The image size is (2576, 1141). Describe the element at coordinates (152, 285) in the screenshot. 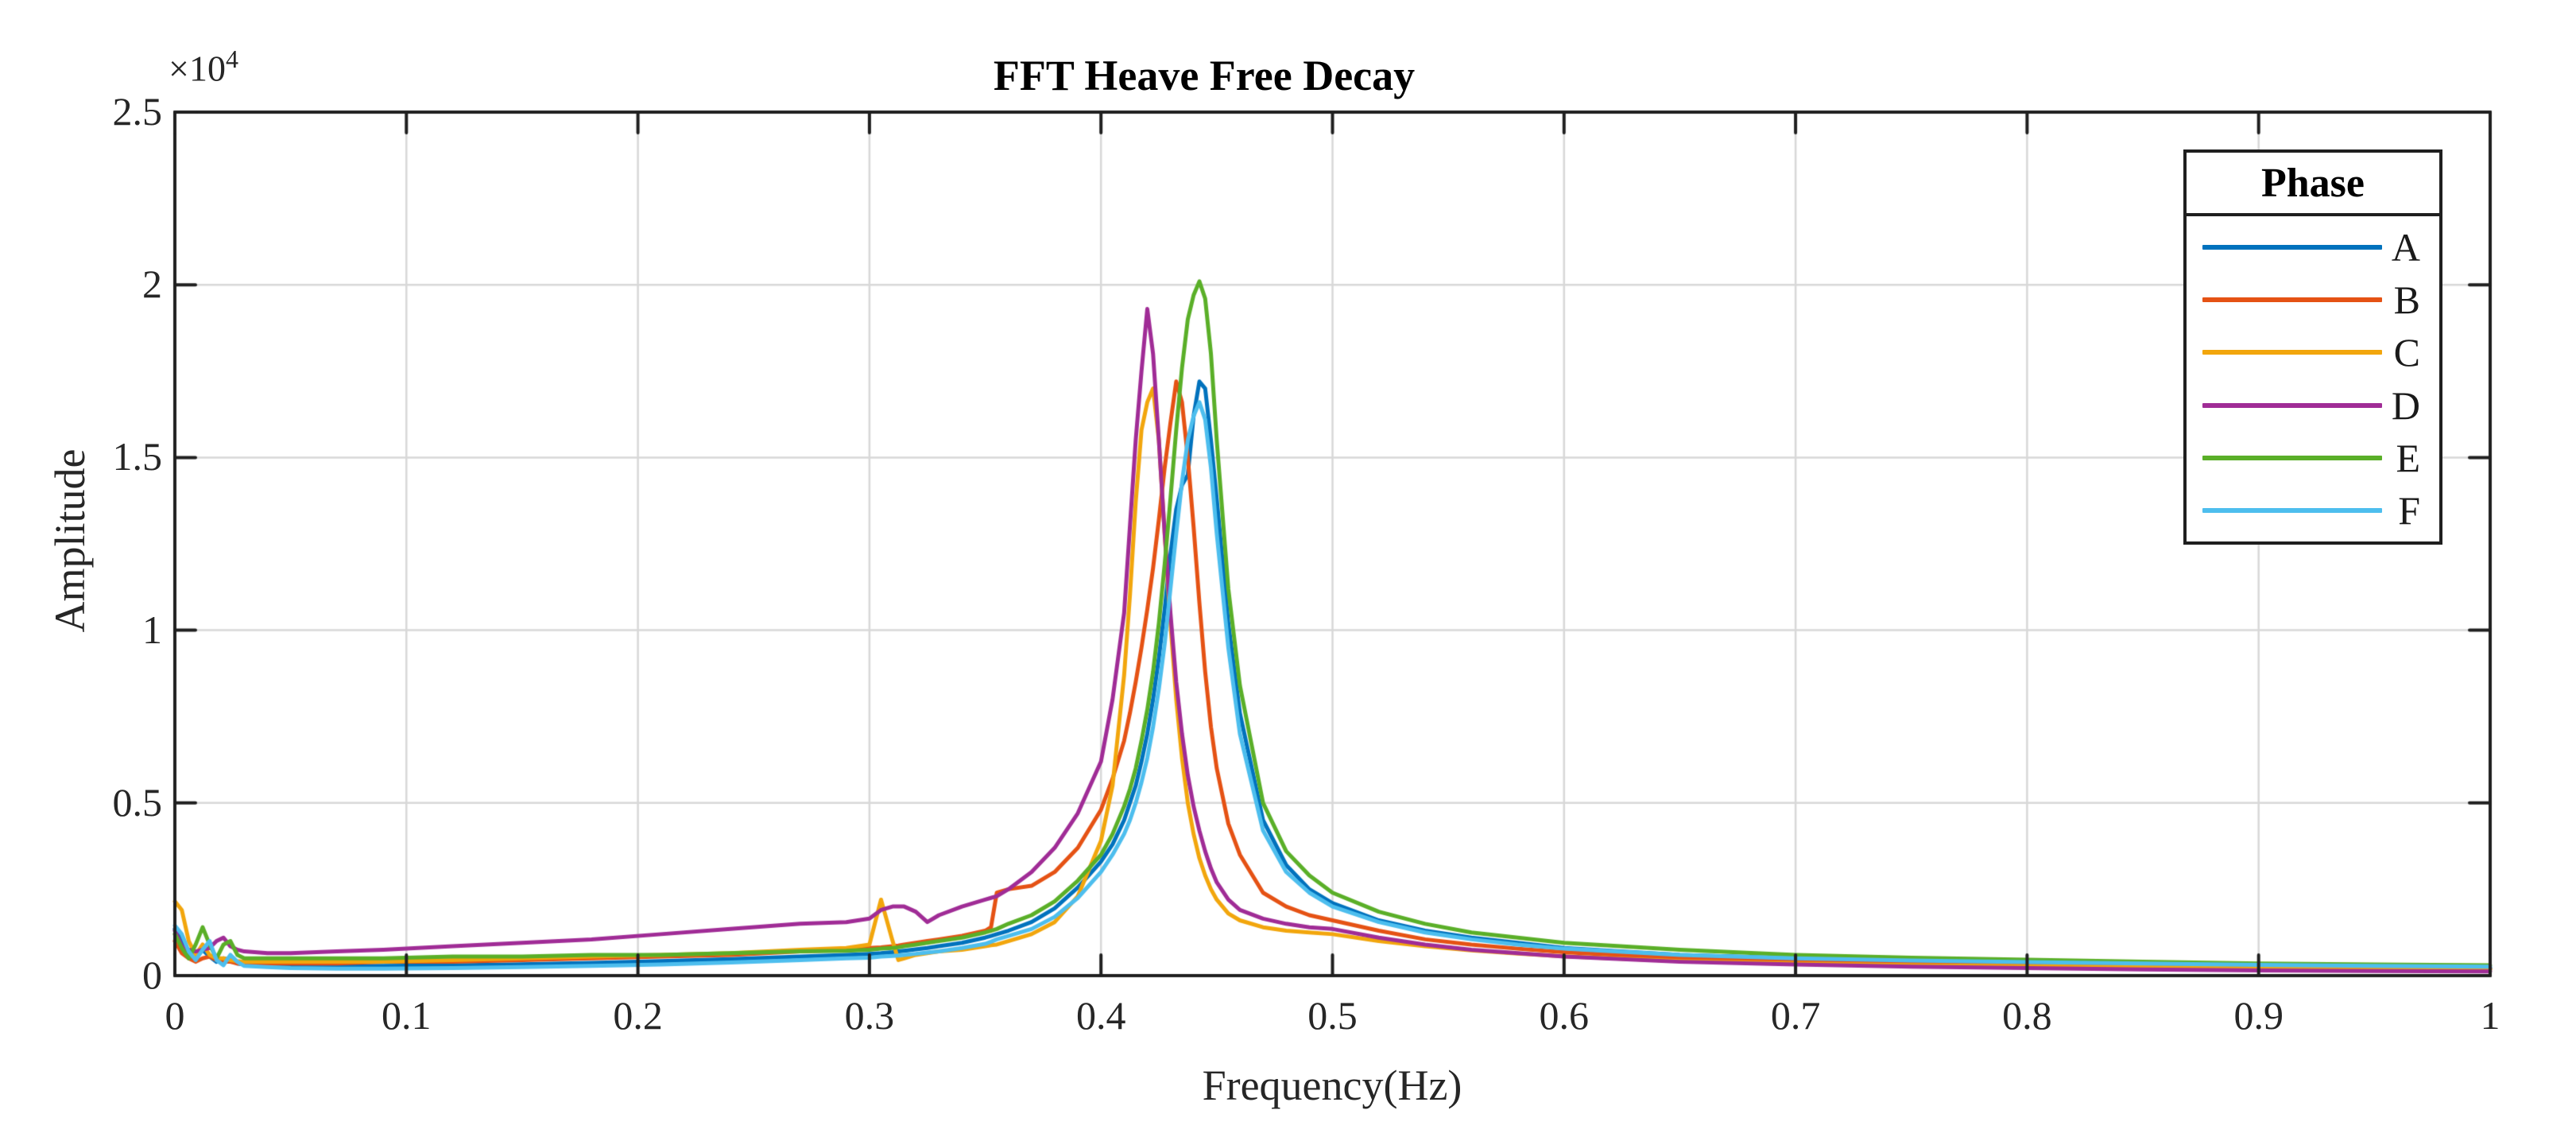

I see `y-tick-label: 2` at that location.